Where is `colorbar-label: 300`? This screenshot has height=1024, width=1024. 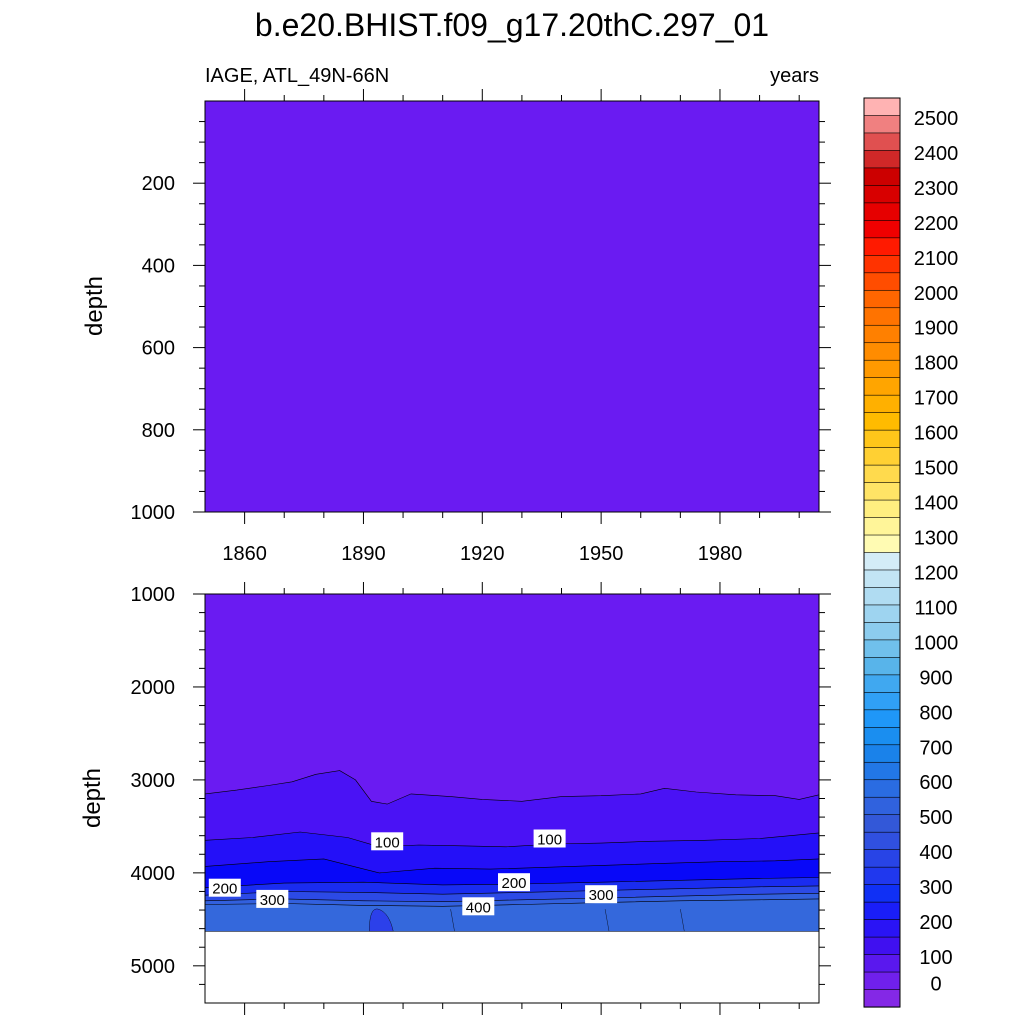 colorbar-label: 300 is located at coordinates (935, 888).